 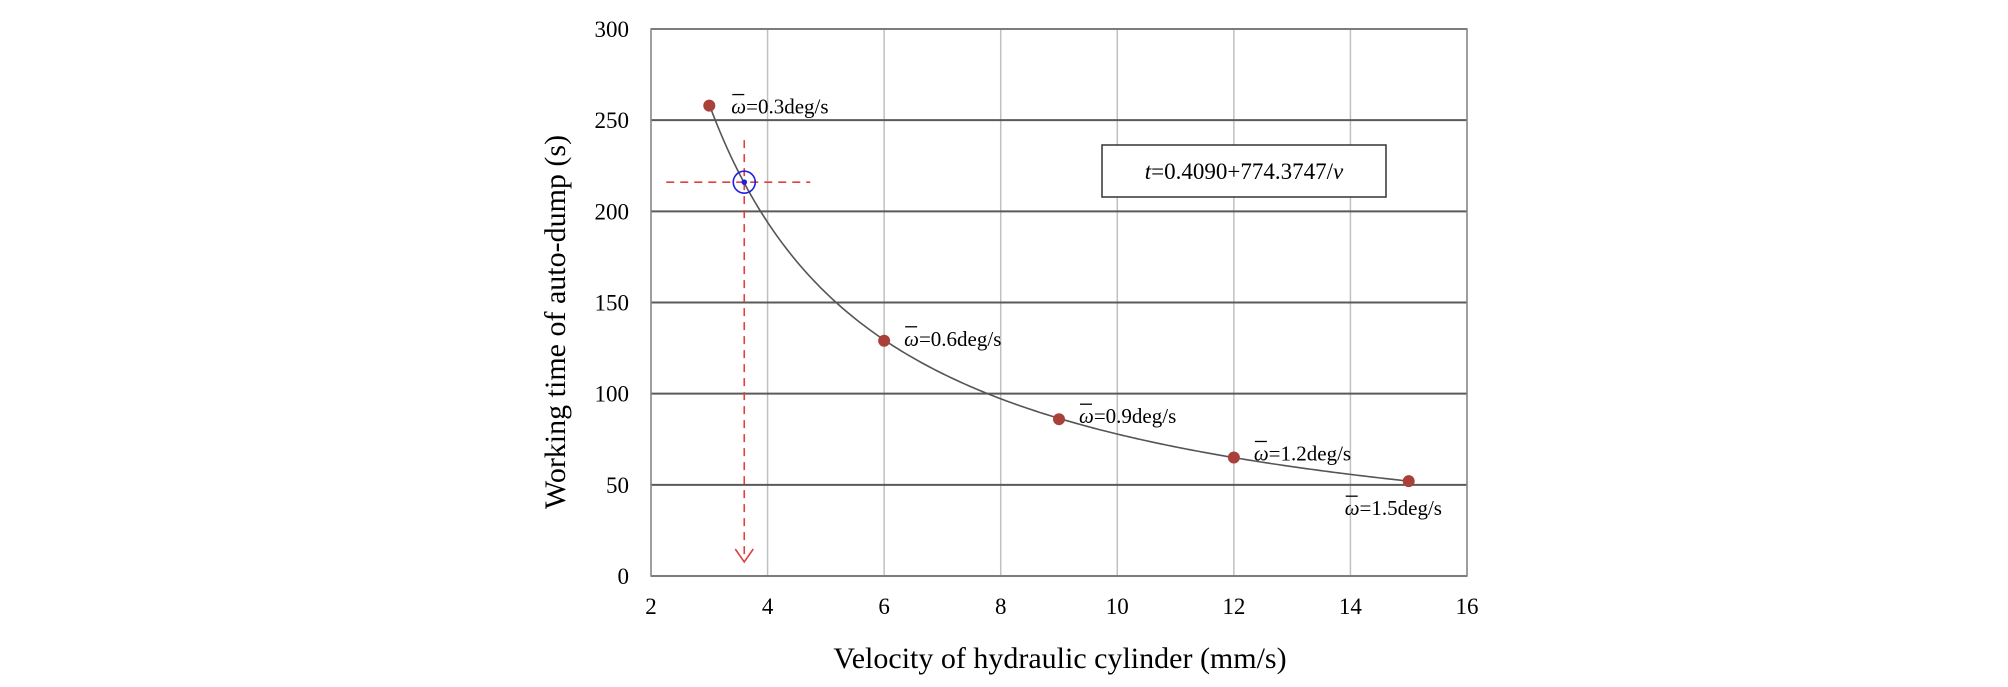 I want to click on y-tick-label: 0, so click(x=624, y=576).